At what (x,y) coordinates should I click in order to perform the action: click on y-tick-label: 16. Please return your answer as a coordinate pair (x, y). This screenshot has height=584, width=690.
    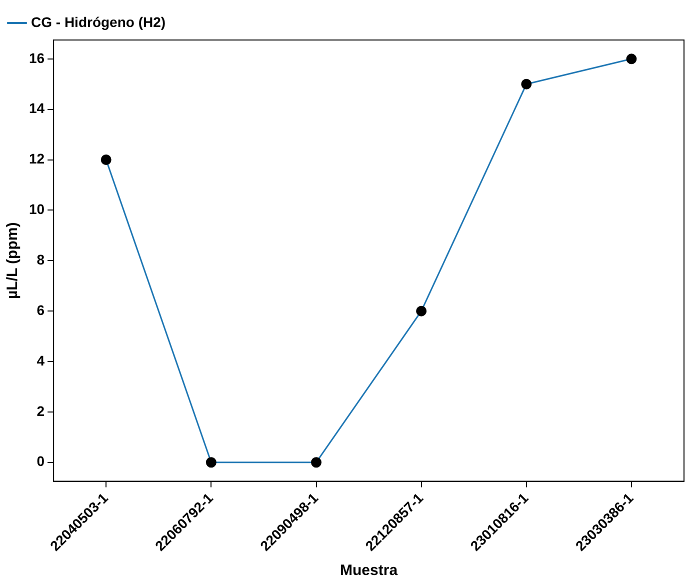
    Looking at the image, I should click on (36, 58).